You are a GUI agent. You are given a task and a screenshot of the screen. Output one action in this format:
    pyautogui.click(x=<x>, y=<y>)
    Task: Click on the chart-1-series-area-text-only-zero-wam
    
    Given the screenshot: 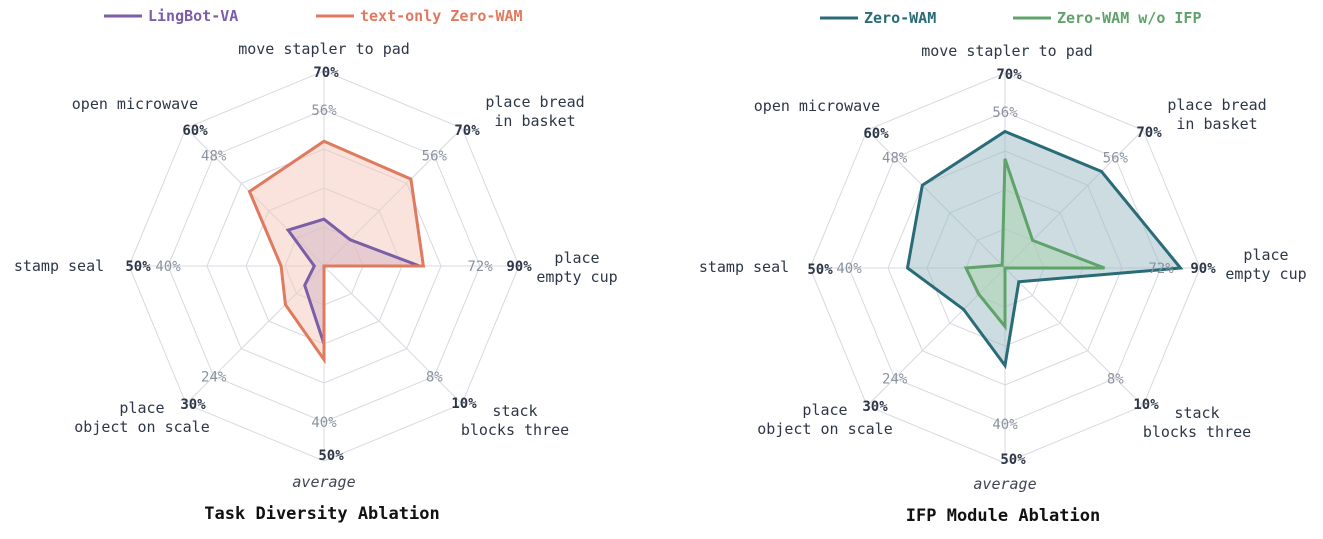 What is the action you would take?
    pyautogui.click(x=336, y=250)
    